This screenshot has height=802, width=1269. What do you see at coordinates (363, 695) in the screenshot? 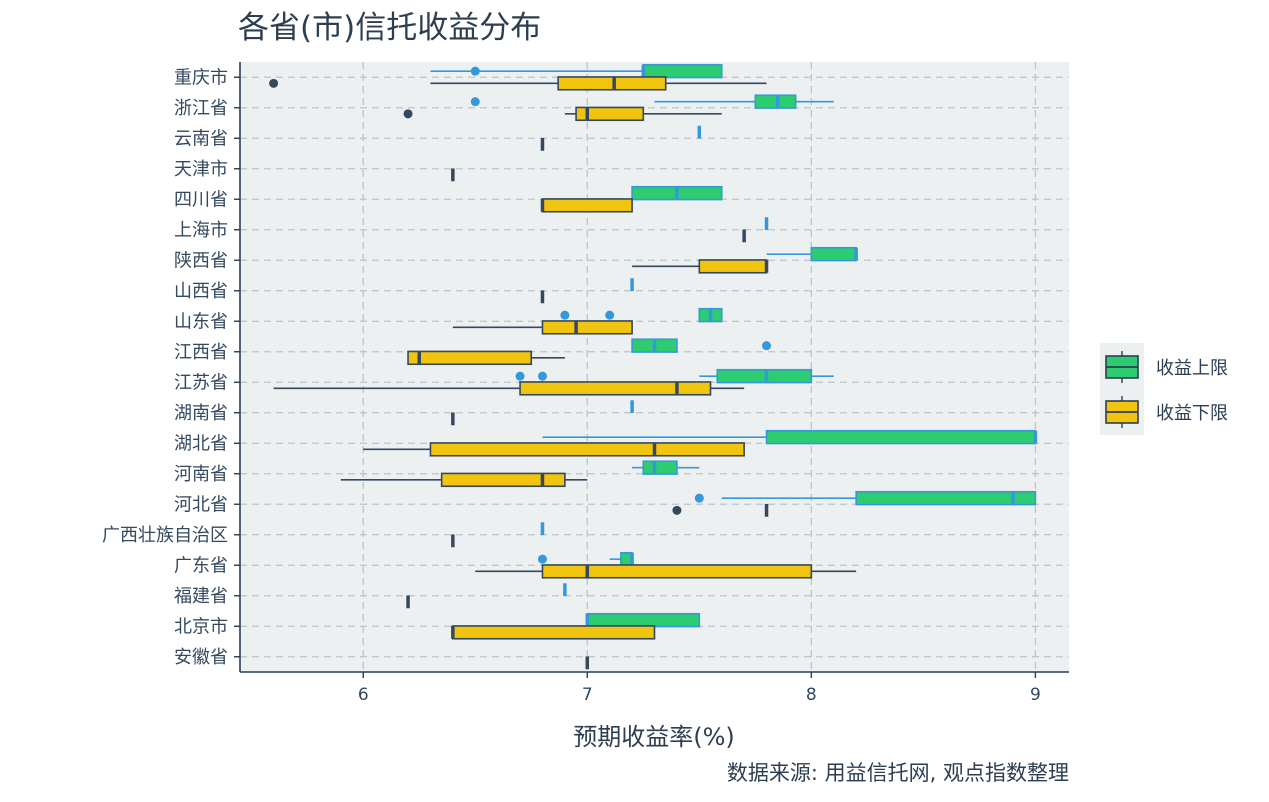
I see `x-tick-label: 6` at bounding box center [363, 695].